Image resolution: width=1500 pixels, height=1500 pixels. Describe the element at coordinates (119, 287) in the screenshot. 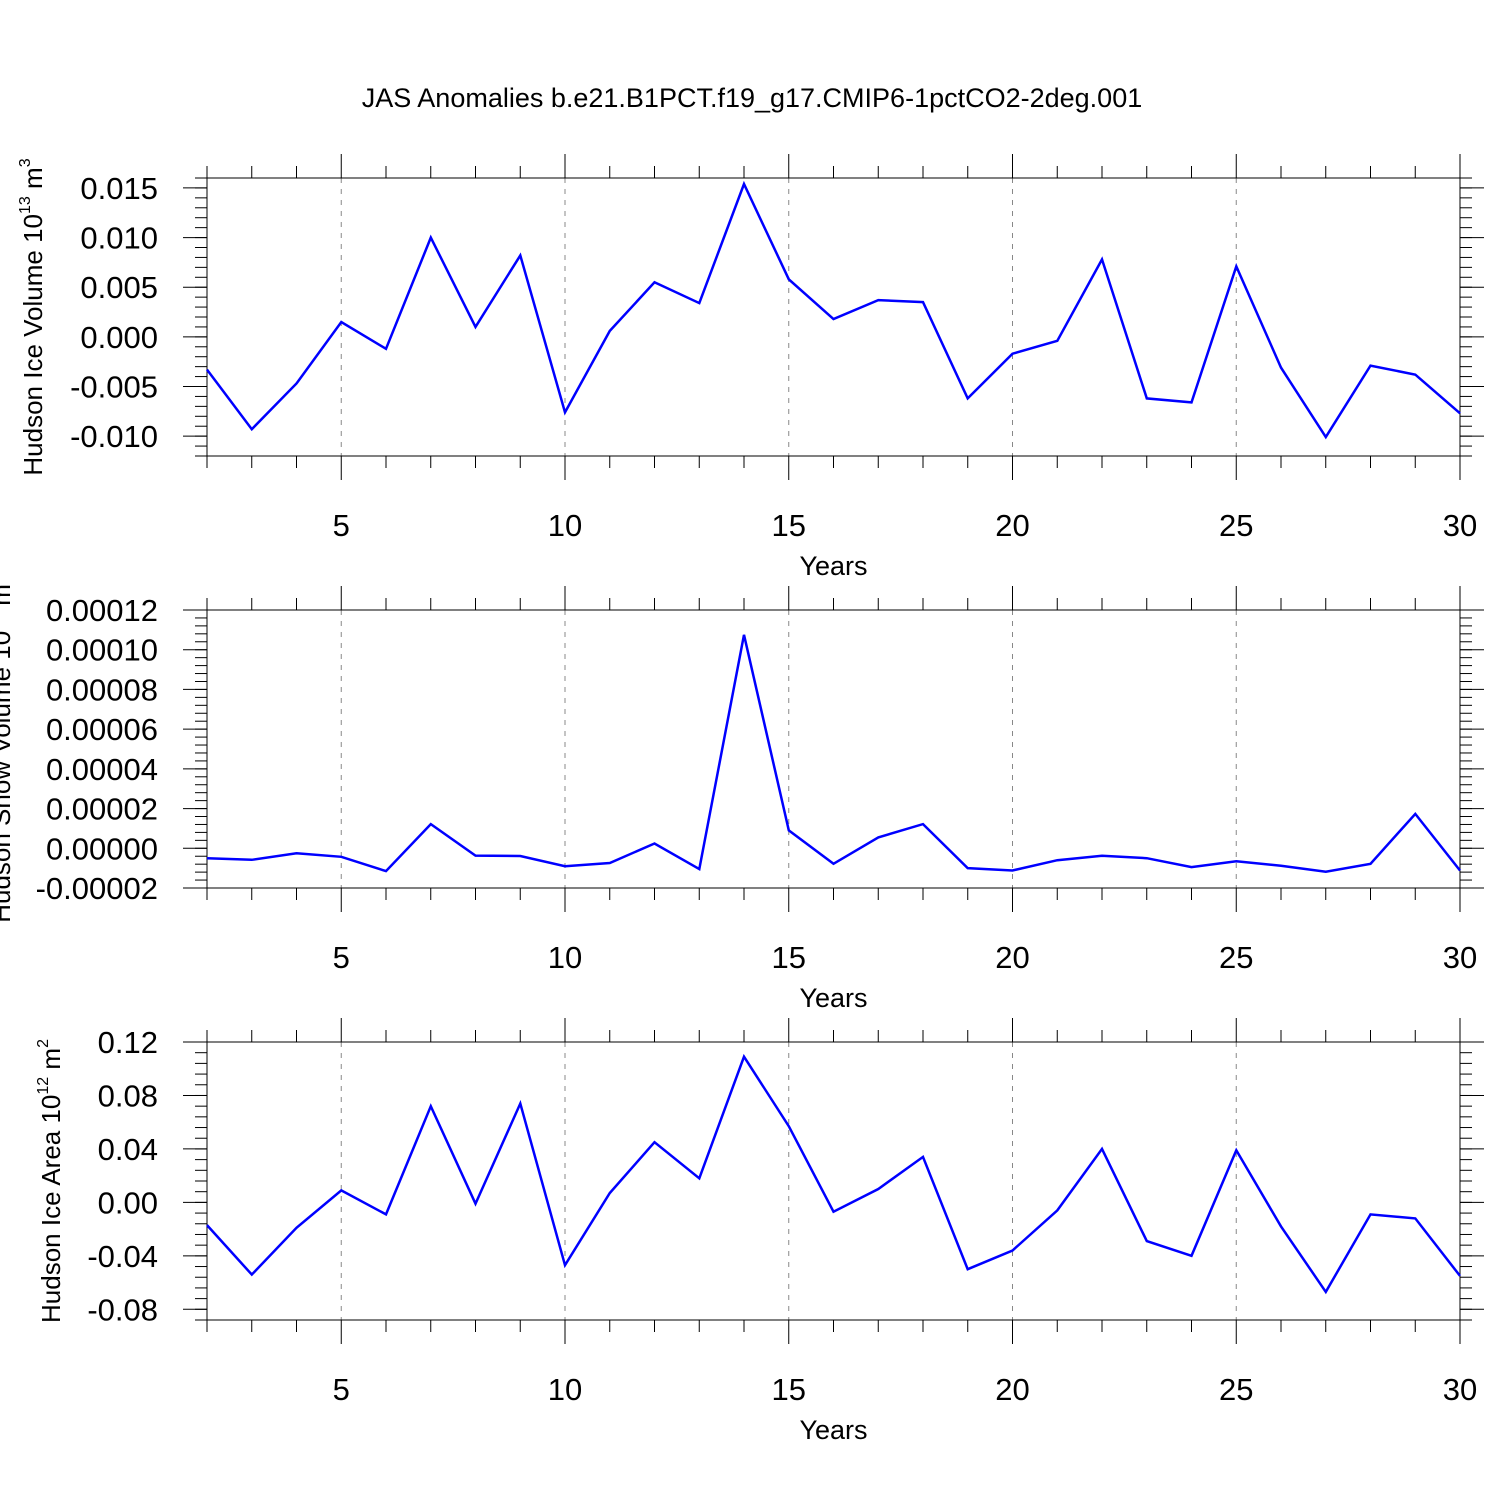

I see `y-tick-label: 0.005` at that location.